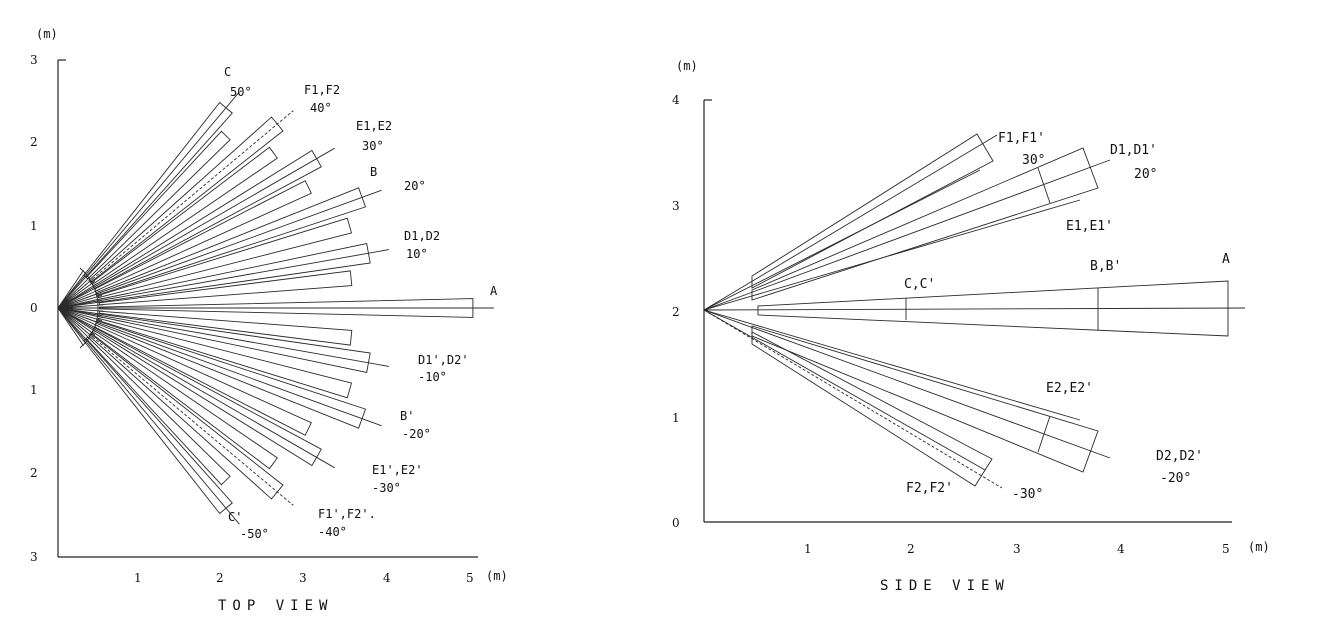  I want to click on top-view-x-tick: 4, so click(387, 578).